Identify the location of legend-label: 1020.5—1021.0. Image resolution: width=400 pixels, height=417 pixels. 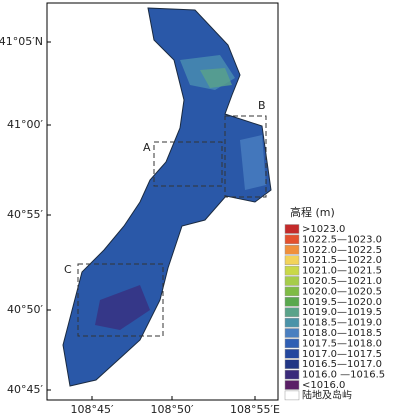
(342, 281).